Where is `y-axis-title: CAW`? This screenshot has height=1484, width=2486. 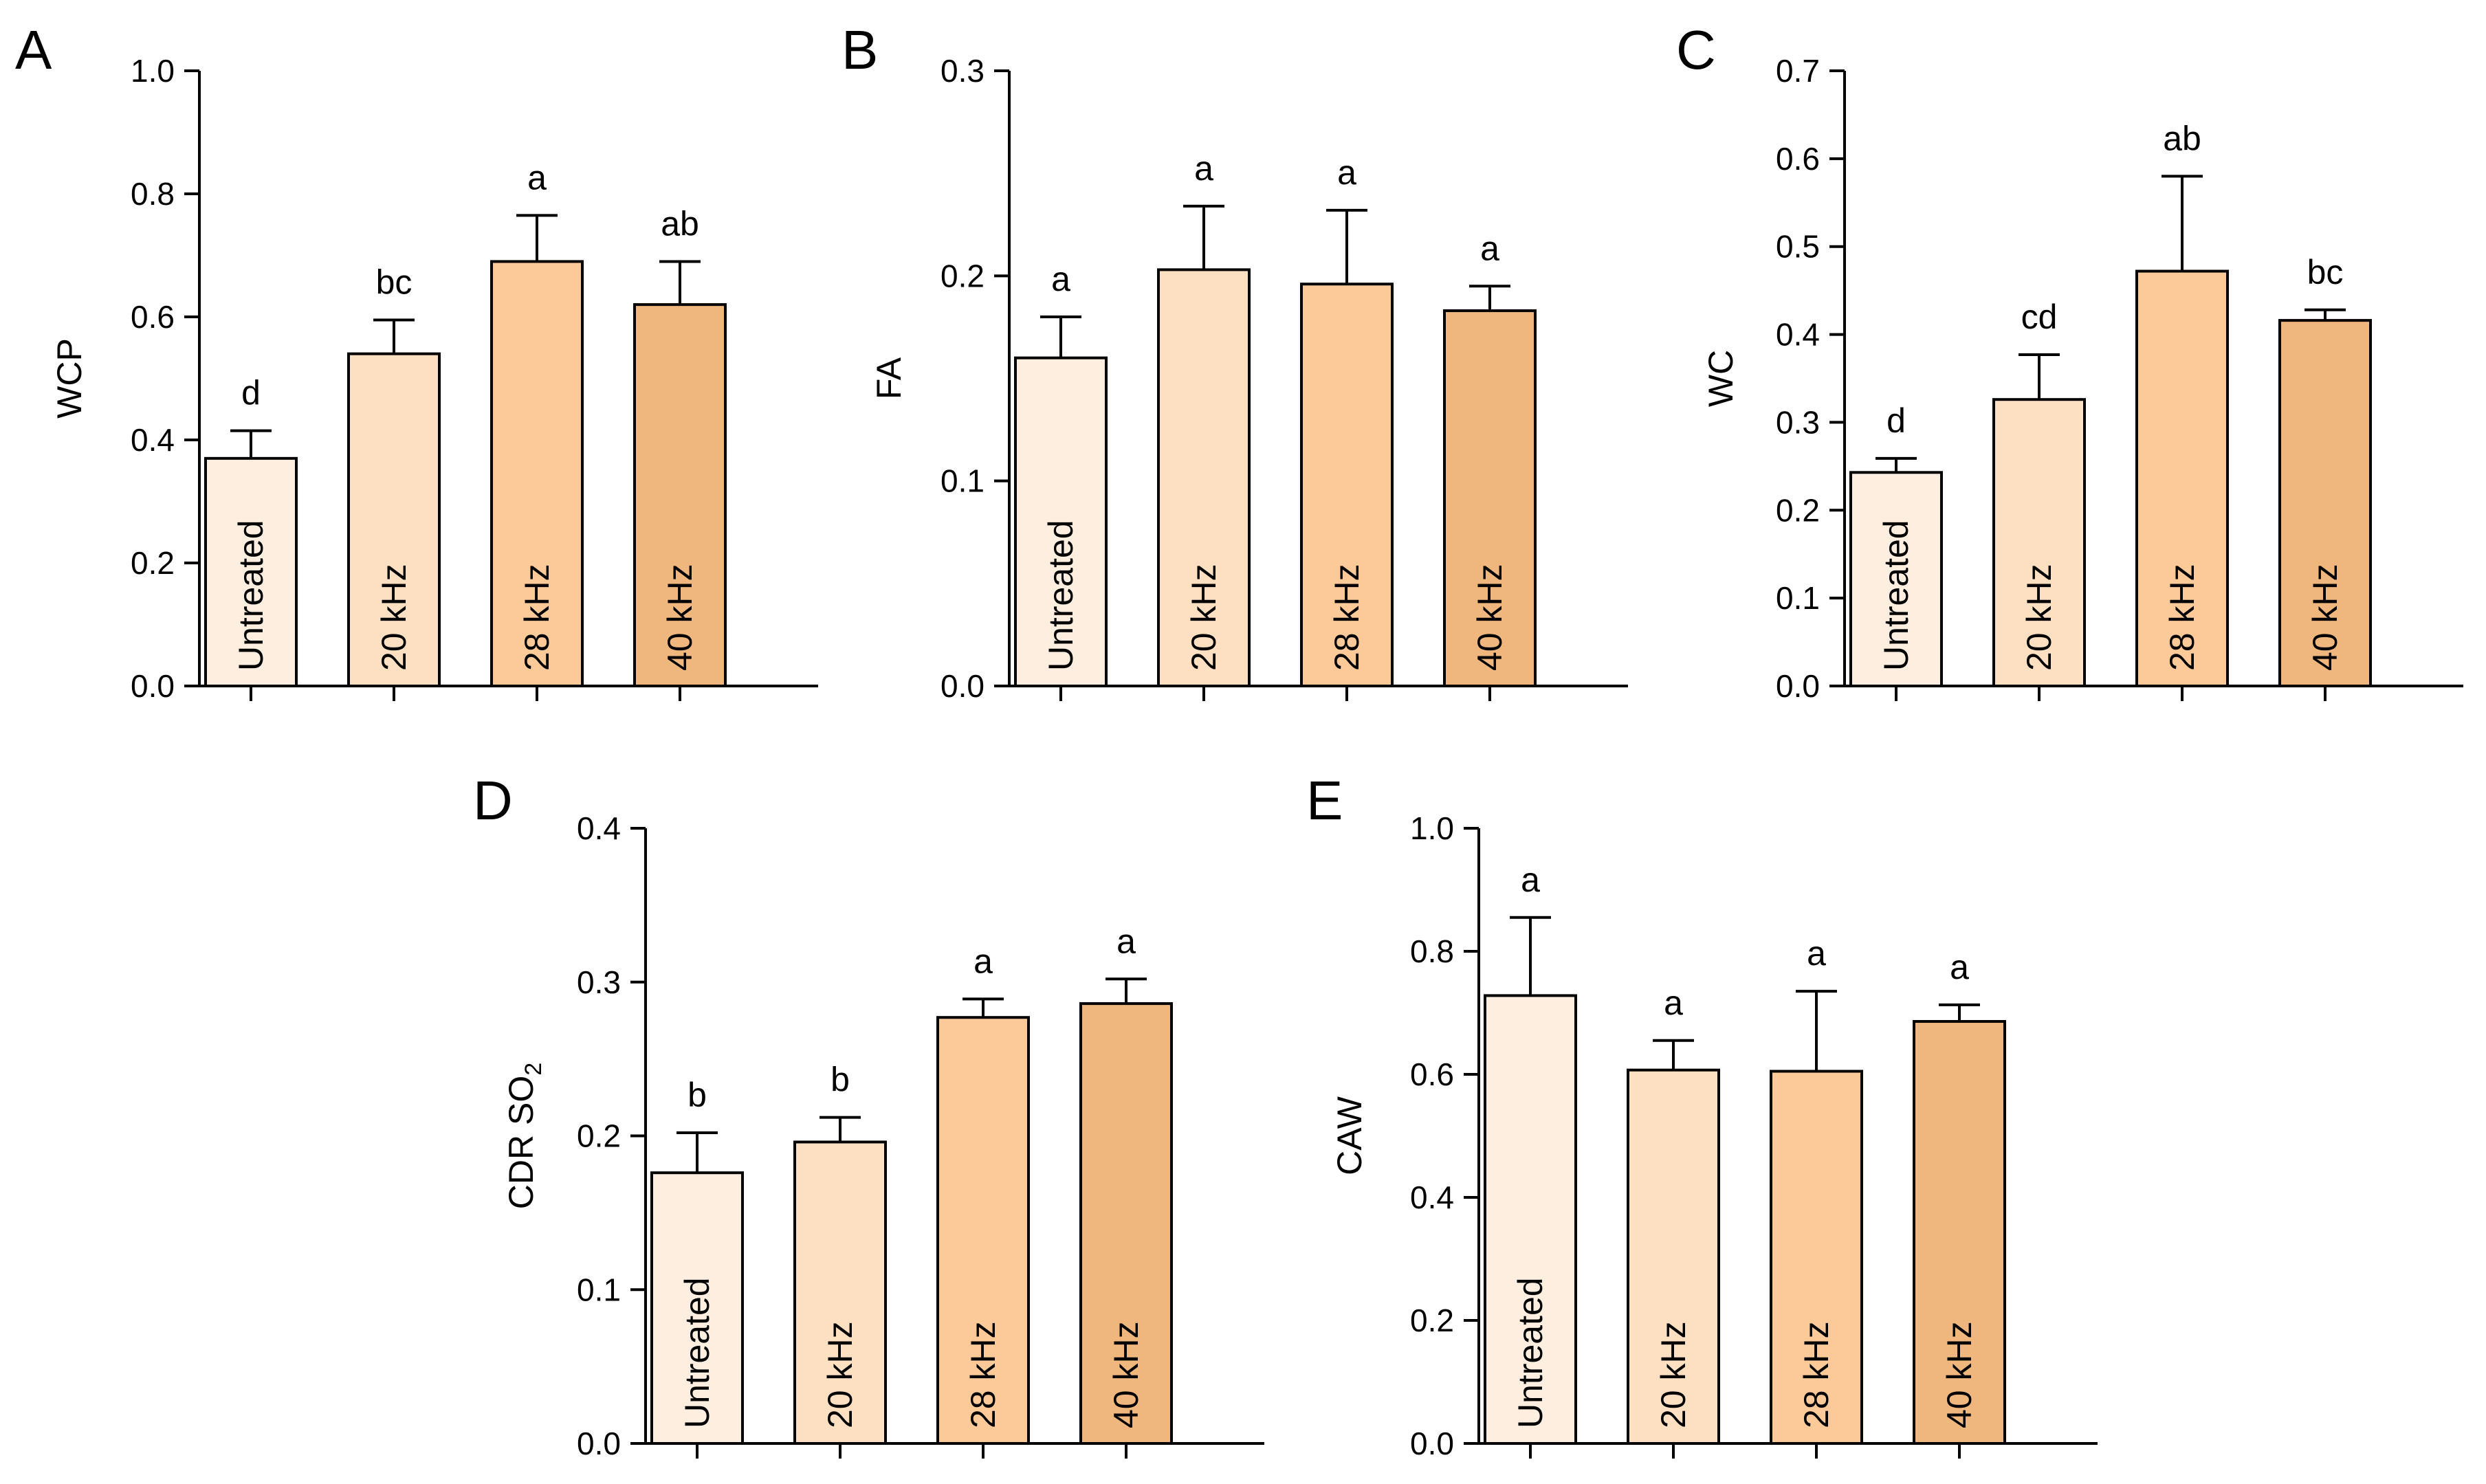
y-axis-title: CAW is located at coordinates (1349, 1136).